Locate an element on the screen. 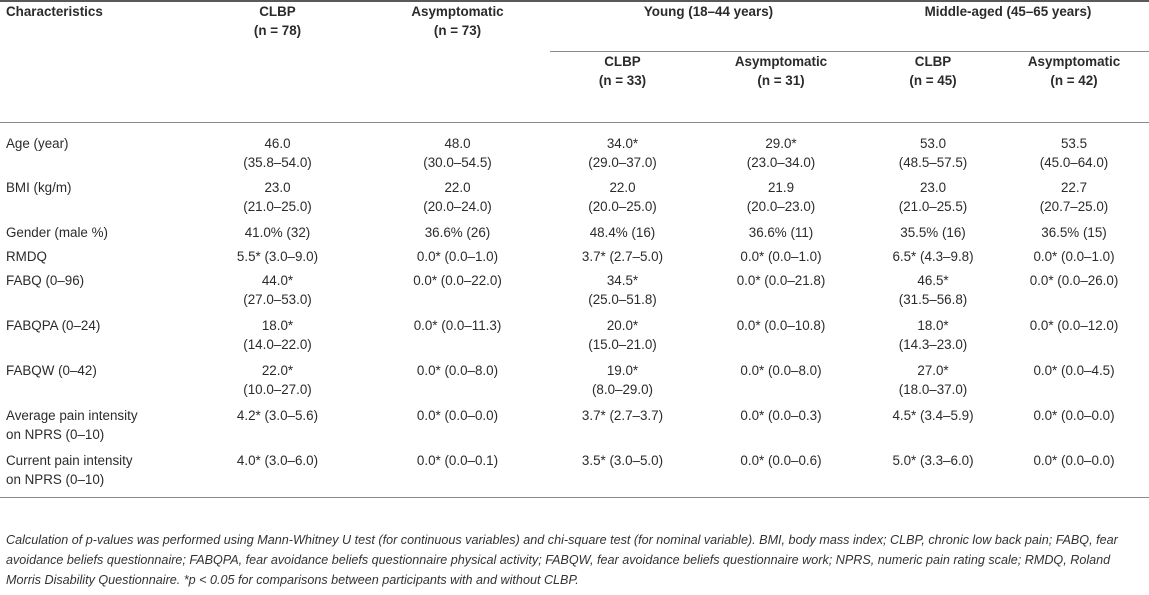 This screenshot has width=1149, height=595. header-young-clbp-n: (n = 33) is located at coordinates (622, 80).